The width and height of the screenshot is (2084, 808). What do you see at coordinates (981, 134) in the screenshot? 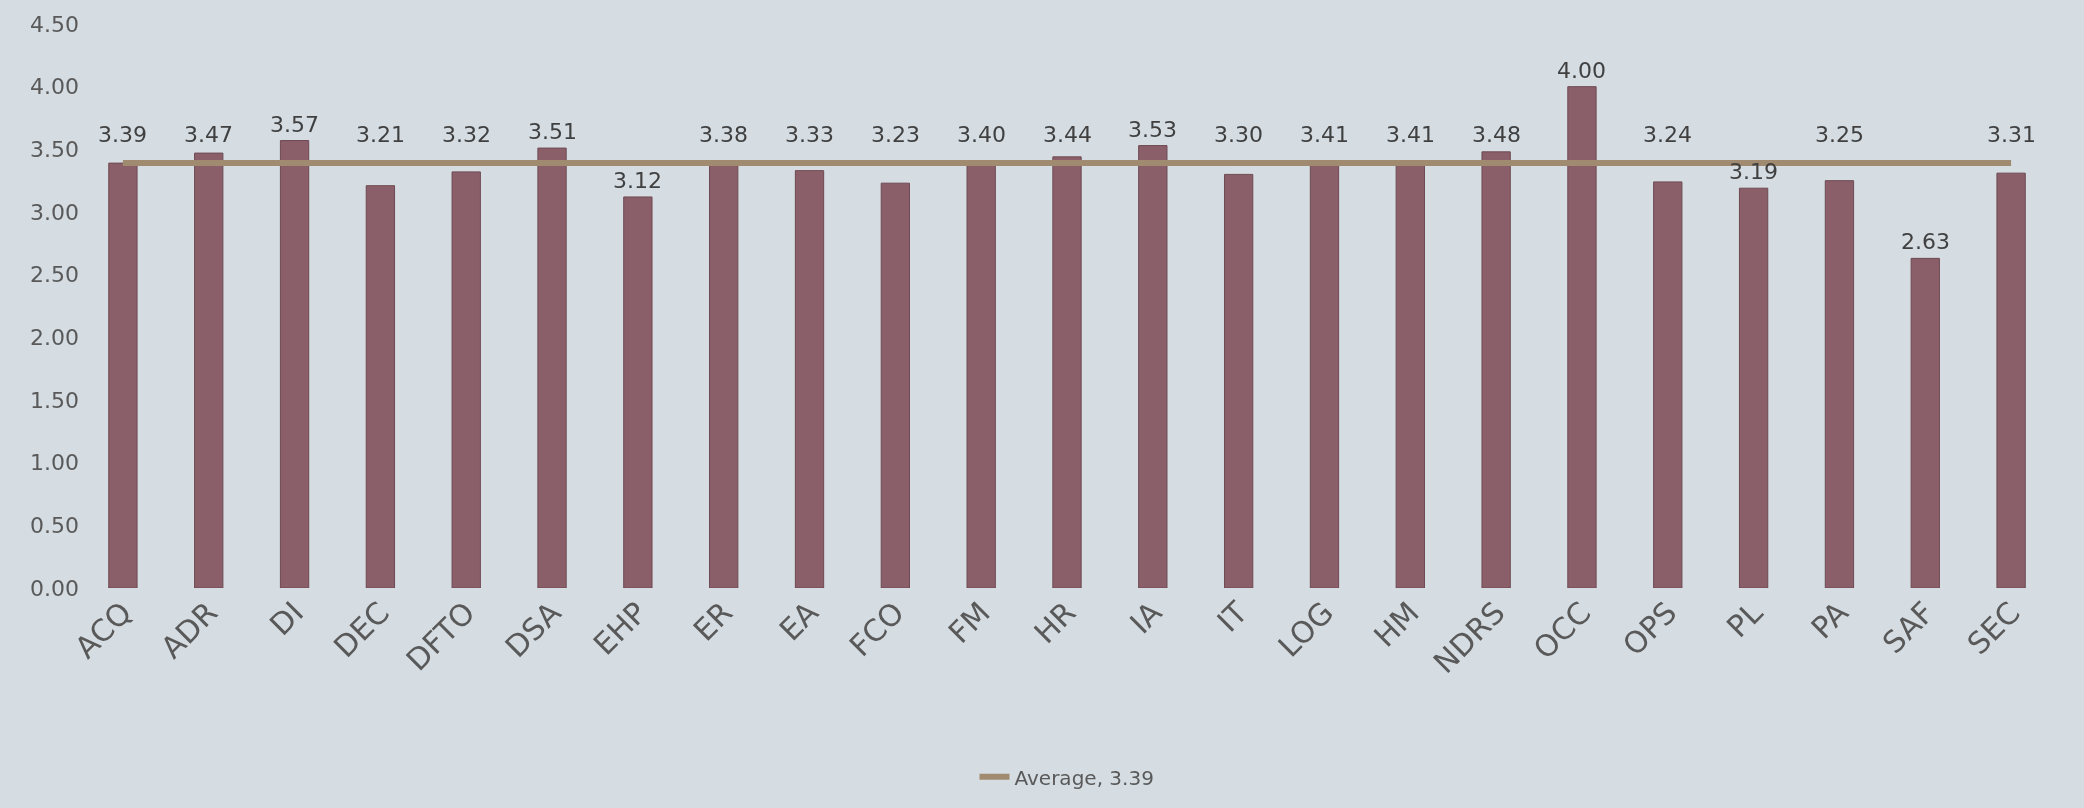
I see `data-label: 3.40` at bounding box center [981, 134].